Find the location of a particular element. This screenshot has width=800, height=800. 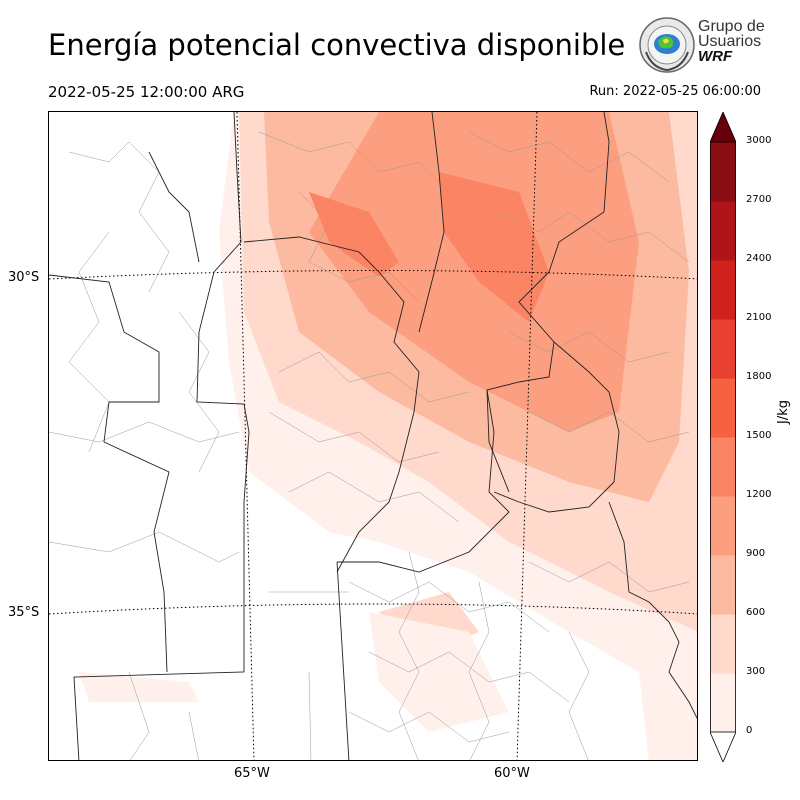

run-time: Run: 2022-05-25 06:00:00 is located at coordinates (675, 91).